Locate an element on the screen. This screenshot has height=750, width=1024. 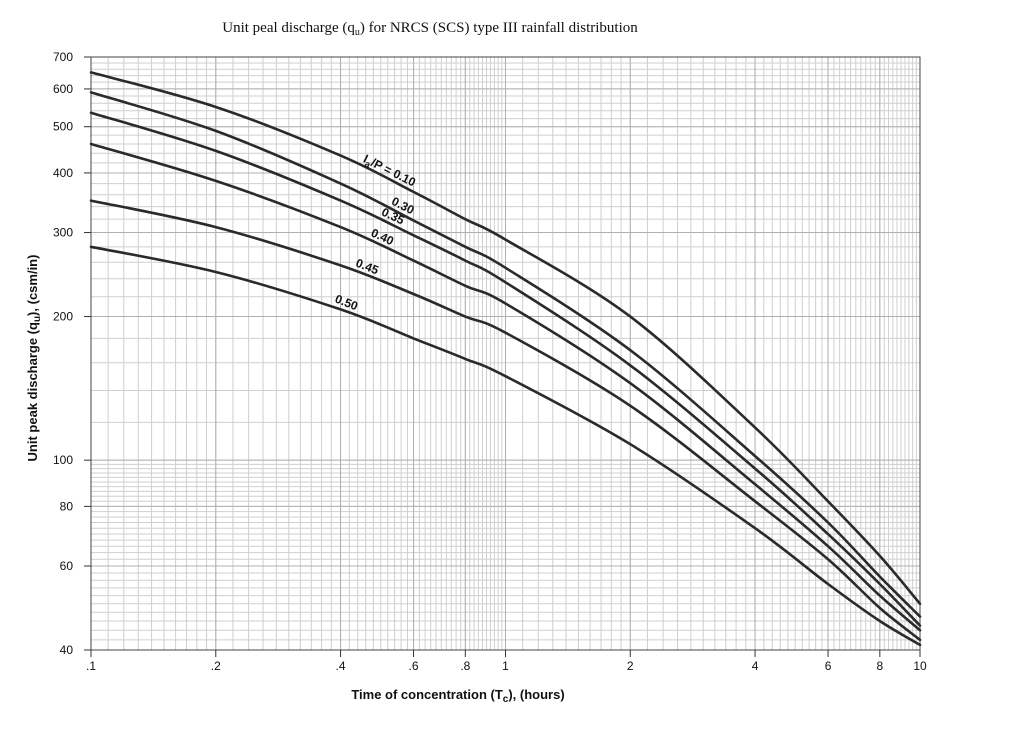
series-label-1: Ia/P = 0.10 is located at coordinates (389, 172).